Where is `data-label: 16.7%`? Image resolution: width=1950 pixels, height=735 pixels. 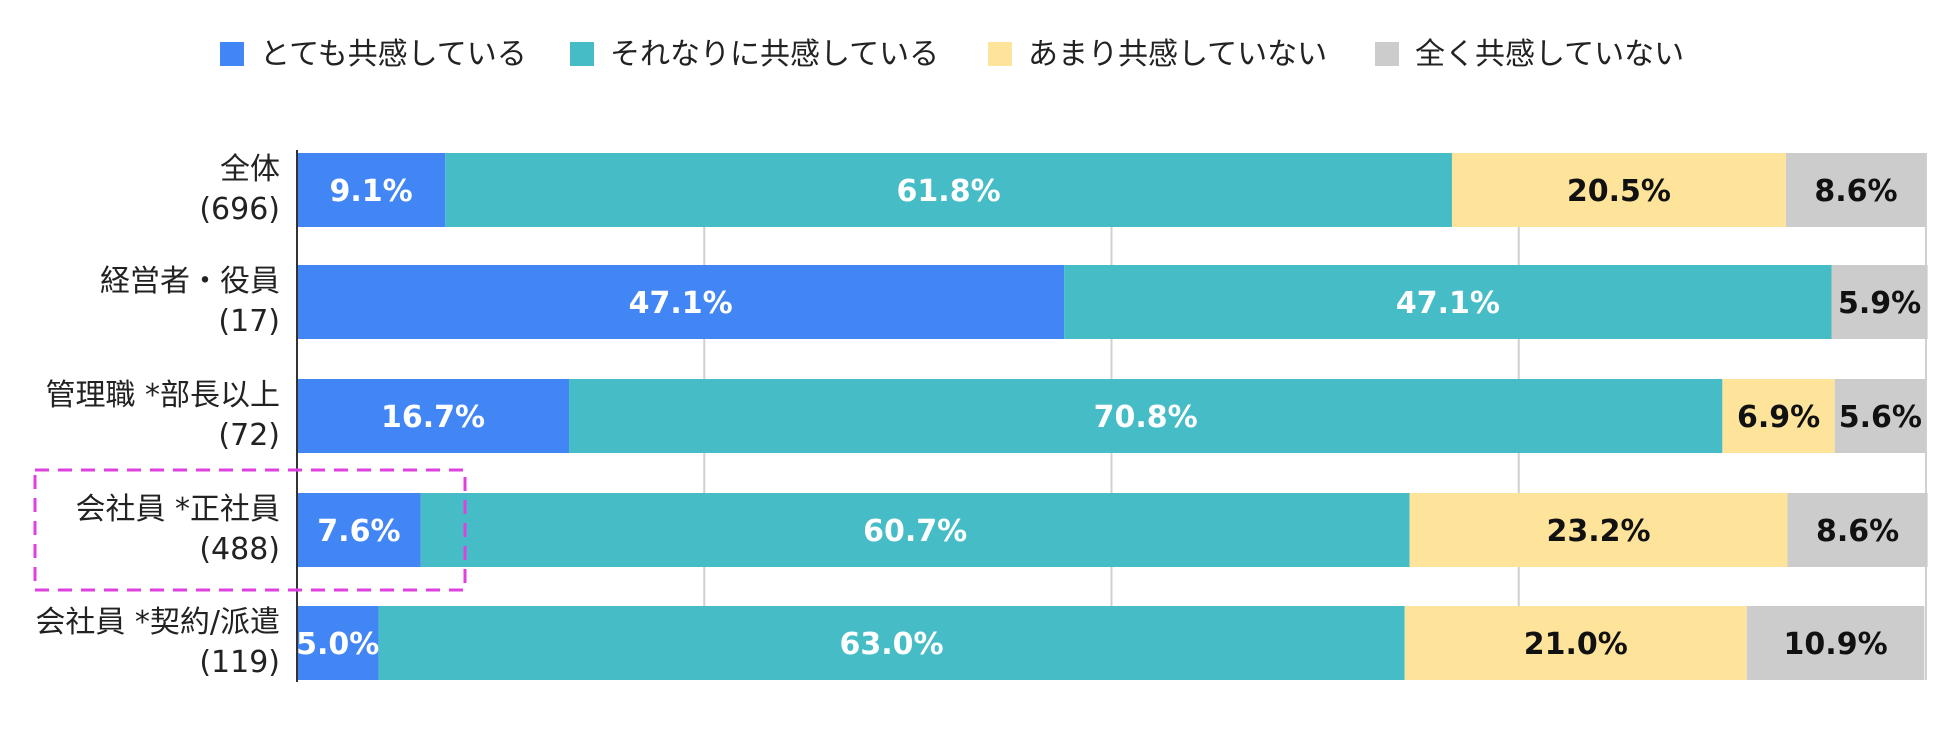
data-label: 16.7% is located at coordinates (433, 417).